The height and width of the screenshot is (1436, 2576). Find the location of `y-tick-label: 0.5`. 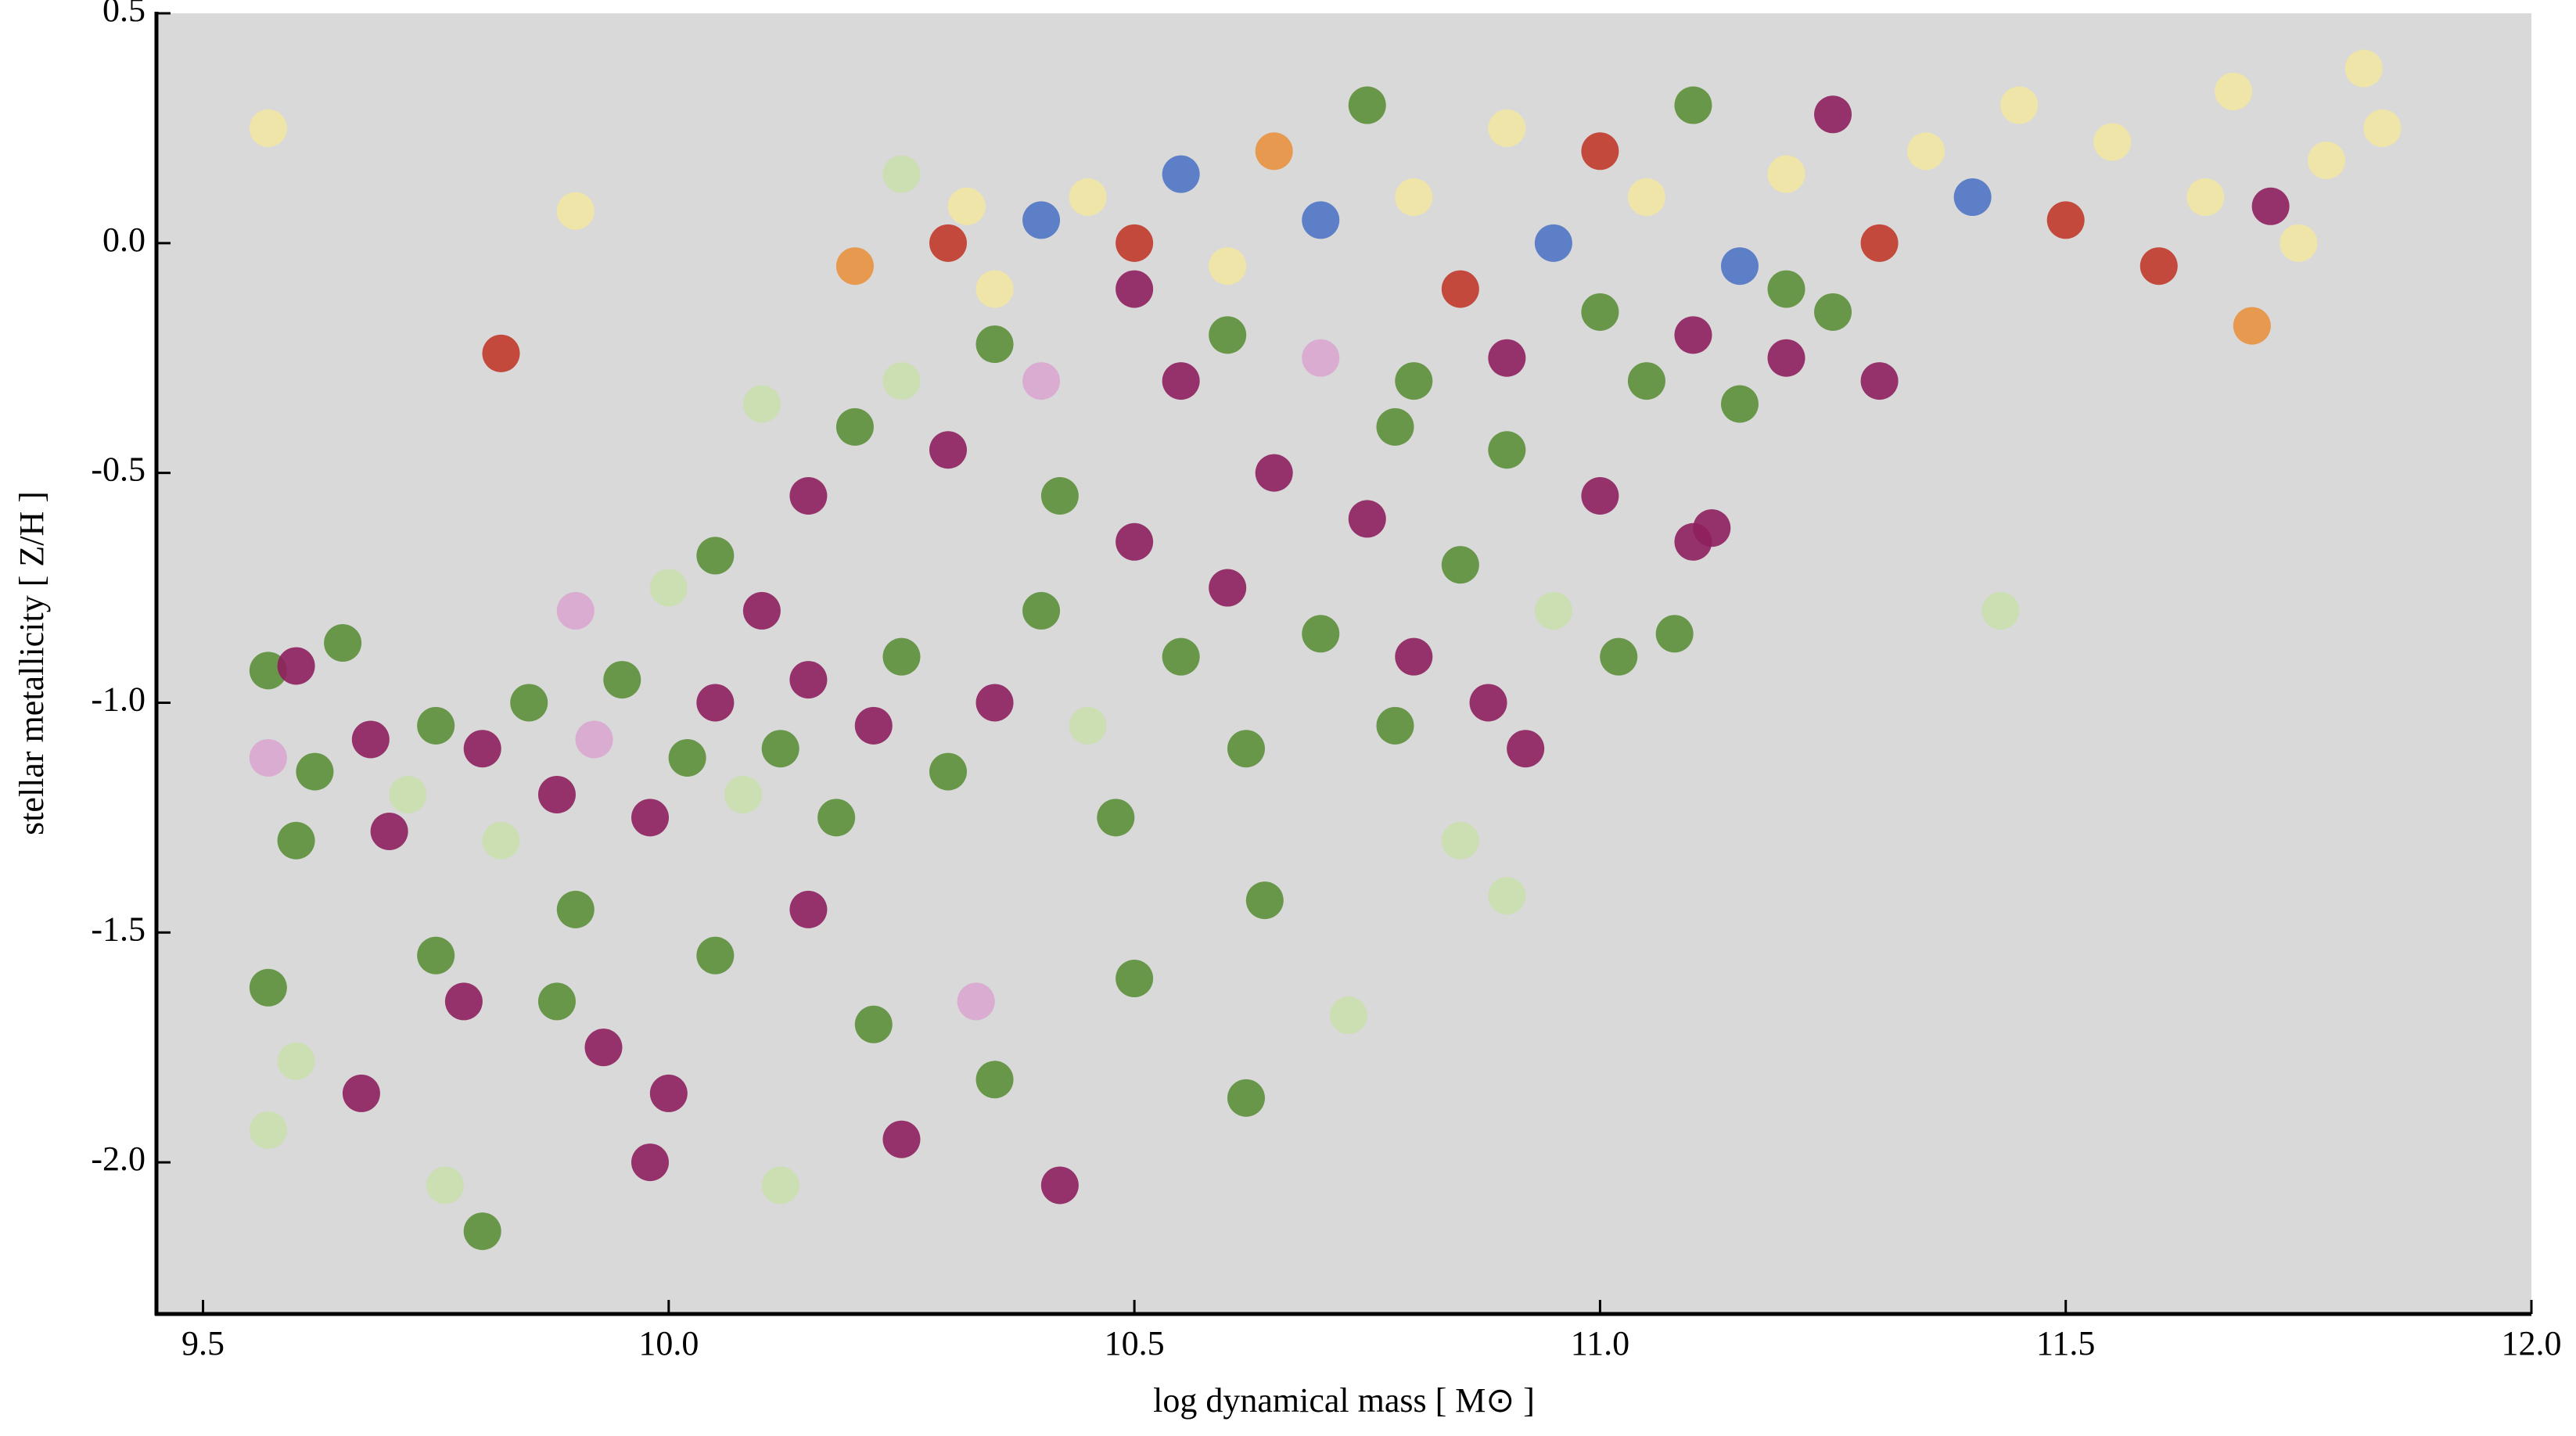

y-tick-label: 0.5 is located at coordinates (124, 14).